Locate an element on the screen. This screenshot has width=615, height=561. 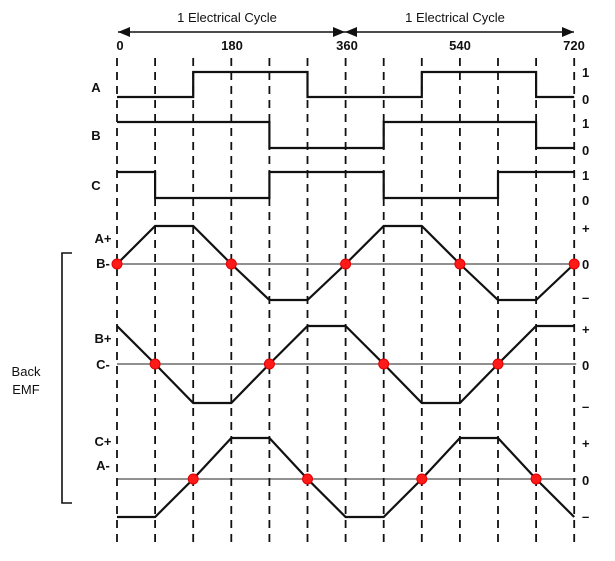
hall-a-waveform is located at coordinates (346, 84).